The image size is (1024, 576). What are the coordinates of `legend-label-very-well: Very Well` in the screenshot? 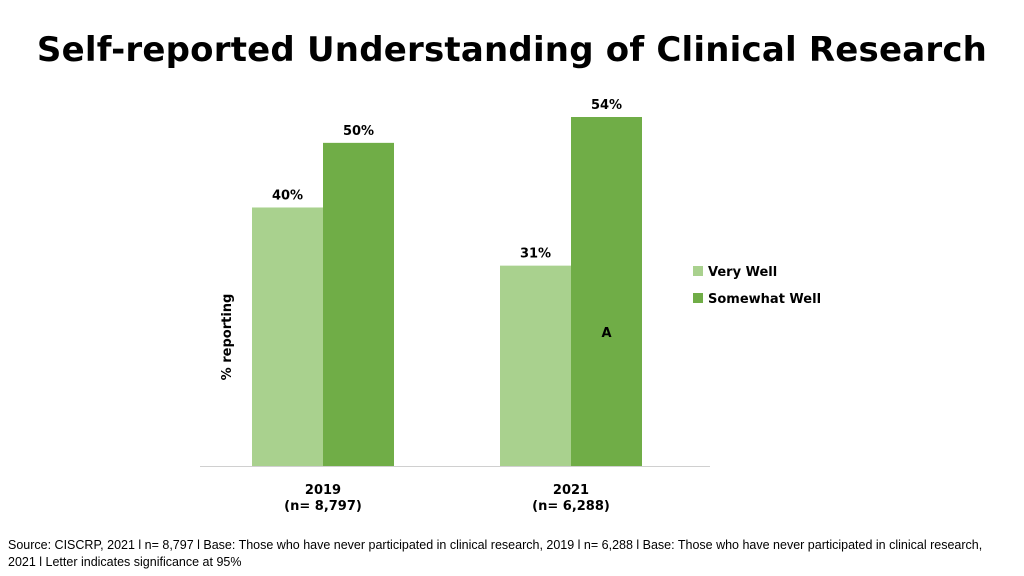 It's located at (742, 272).